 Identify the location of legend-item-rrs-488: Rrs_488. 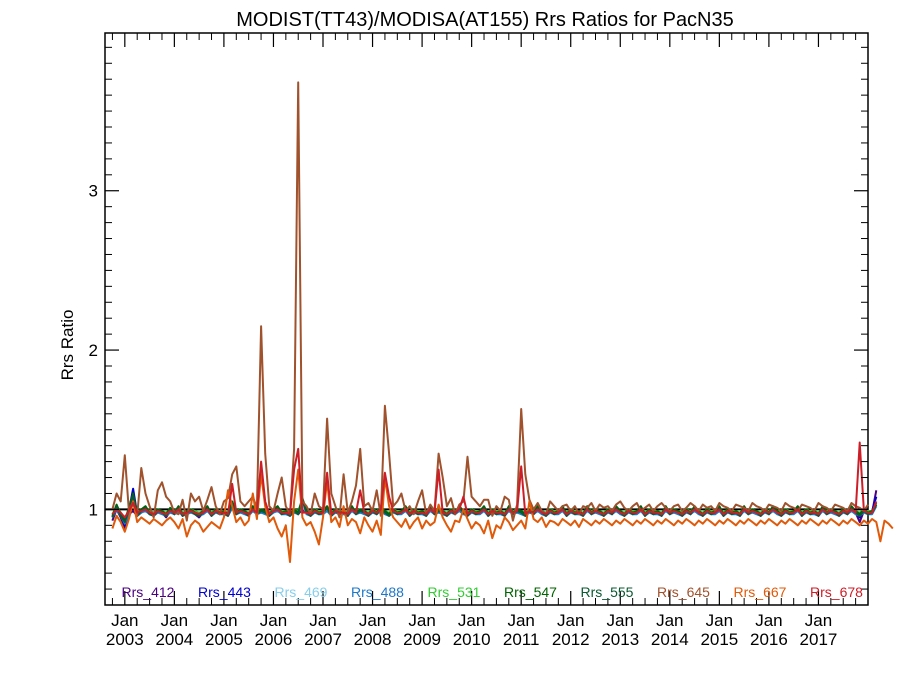
(377, 592).